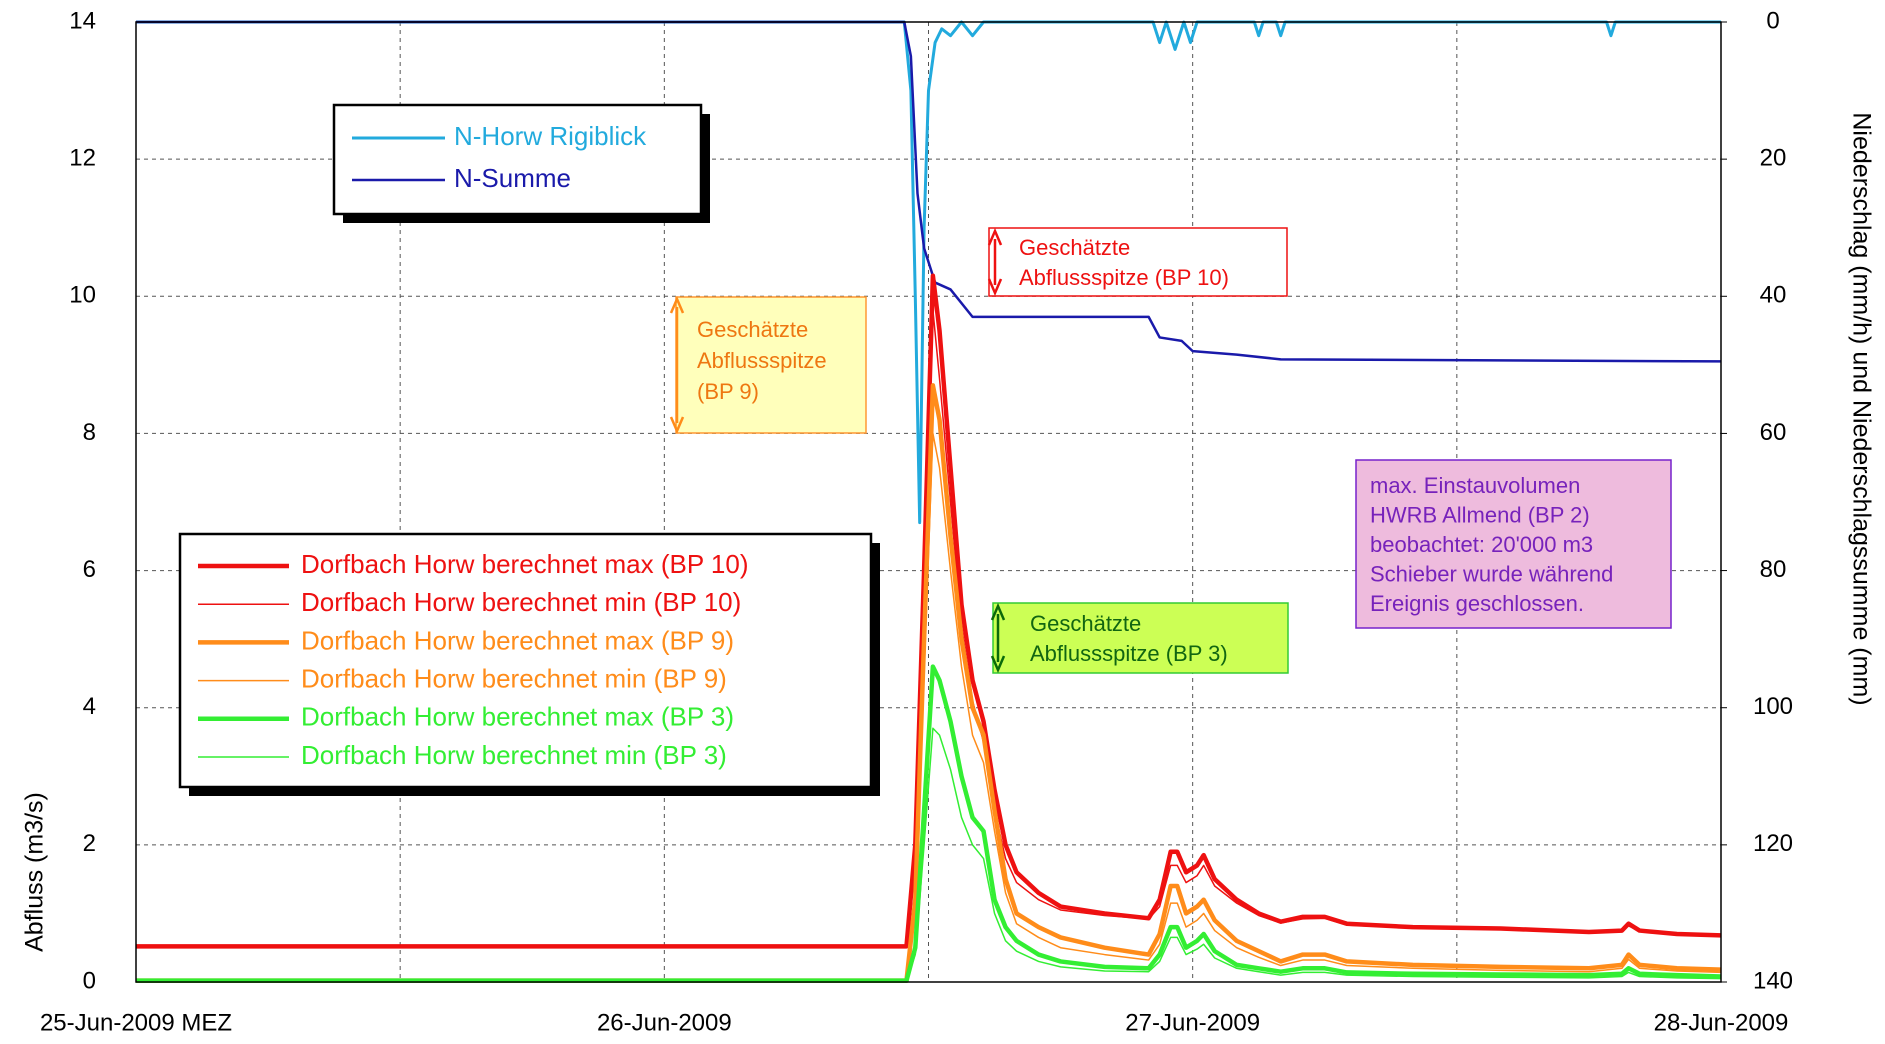 The height and width of the screenshot is (1044, 1885). What do you see at coordinates (550, 136) in the screenshot?
I see `legend-label: N-Horw Rigiblick` at bounding box center [550, 136].